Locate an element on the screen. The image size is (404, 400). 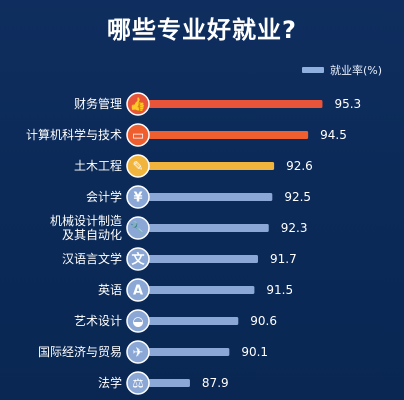
category-label: 会计学 is located at coordinates (104, 196).